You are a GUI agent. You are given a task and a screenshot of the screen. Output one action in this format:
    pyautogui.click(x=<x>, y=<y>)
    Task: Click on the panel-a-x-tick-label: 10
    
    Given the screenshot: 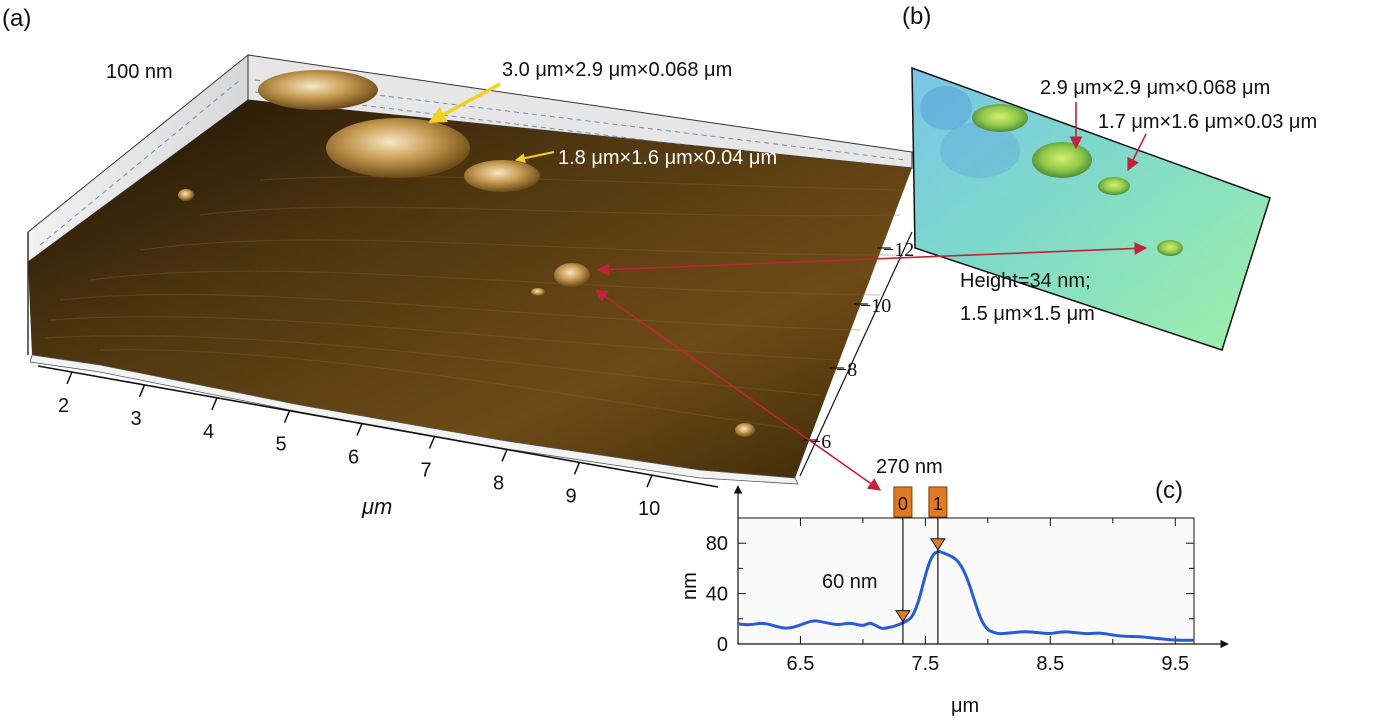 What is the action you would take?
    pyautogui.click(x=649, y=509)
    